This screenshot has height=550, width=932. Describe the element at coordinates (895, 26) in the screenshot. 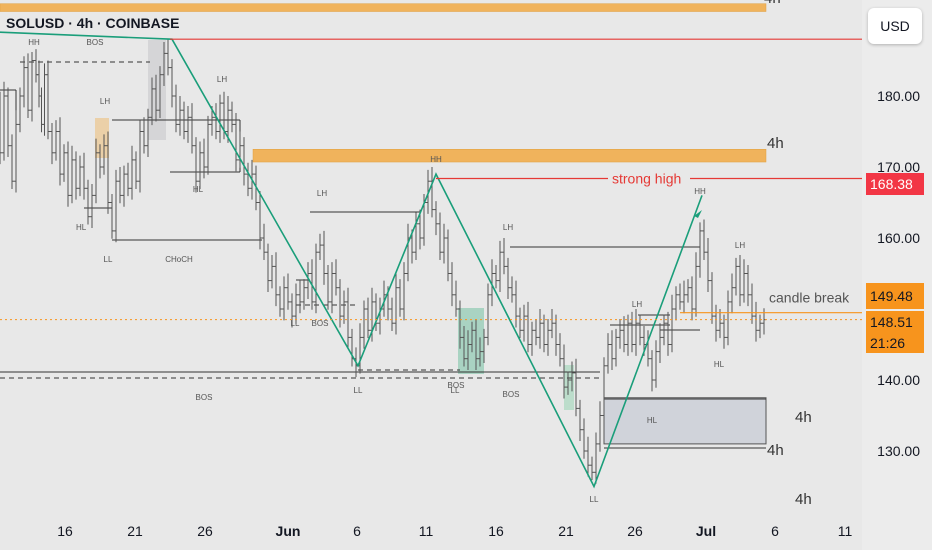

I see `currency-button: USD` at that location.